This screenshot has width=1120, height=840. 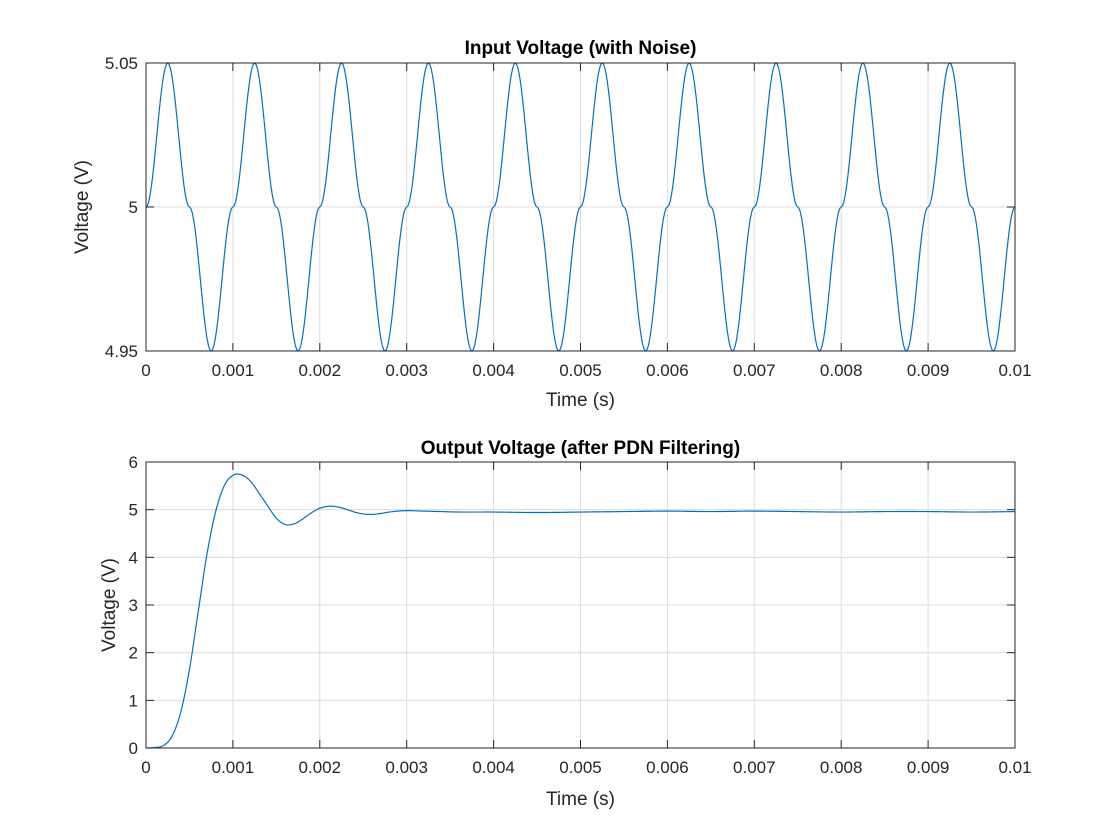 I want to click on output-y-tick-label: 6, so click(x=133, y=462).